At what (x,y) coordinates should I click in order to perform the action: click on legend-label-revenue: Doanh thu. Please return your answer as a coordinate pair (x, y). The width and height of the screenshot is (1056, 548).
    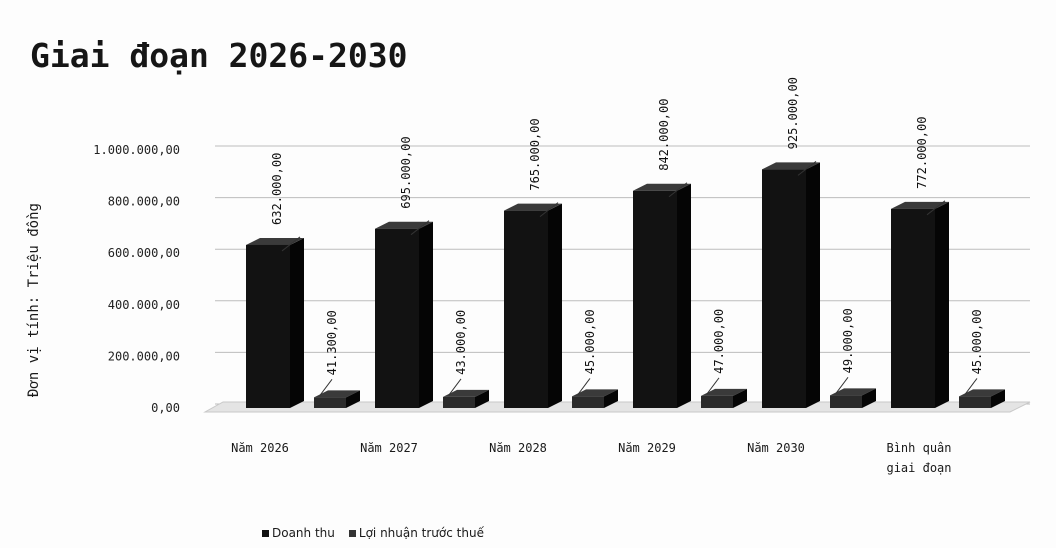
    Looking at the image, I should click on (303, 533).